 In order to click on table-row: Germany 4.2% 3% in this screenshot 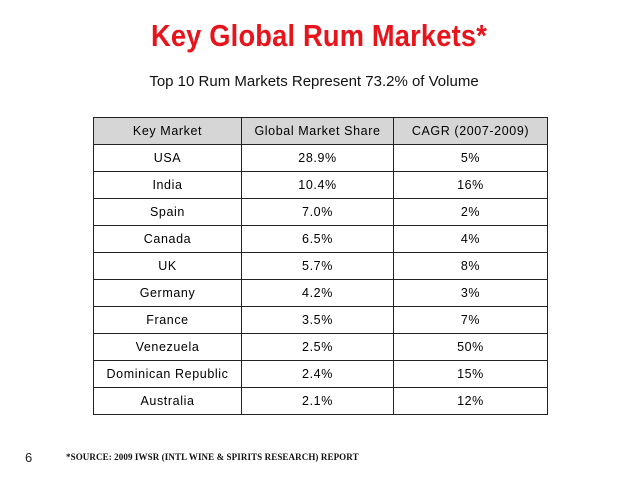, I will do `click(320, 293)`.